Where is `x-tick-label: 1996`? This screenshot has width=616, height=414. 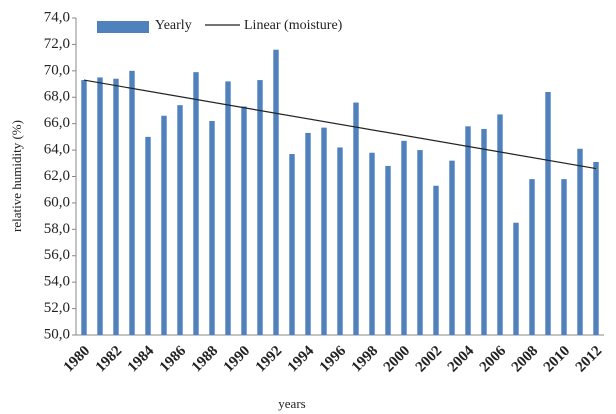 x-tick-label: 1996 is located at coordinates (333, 359).